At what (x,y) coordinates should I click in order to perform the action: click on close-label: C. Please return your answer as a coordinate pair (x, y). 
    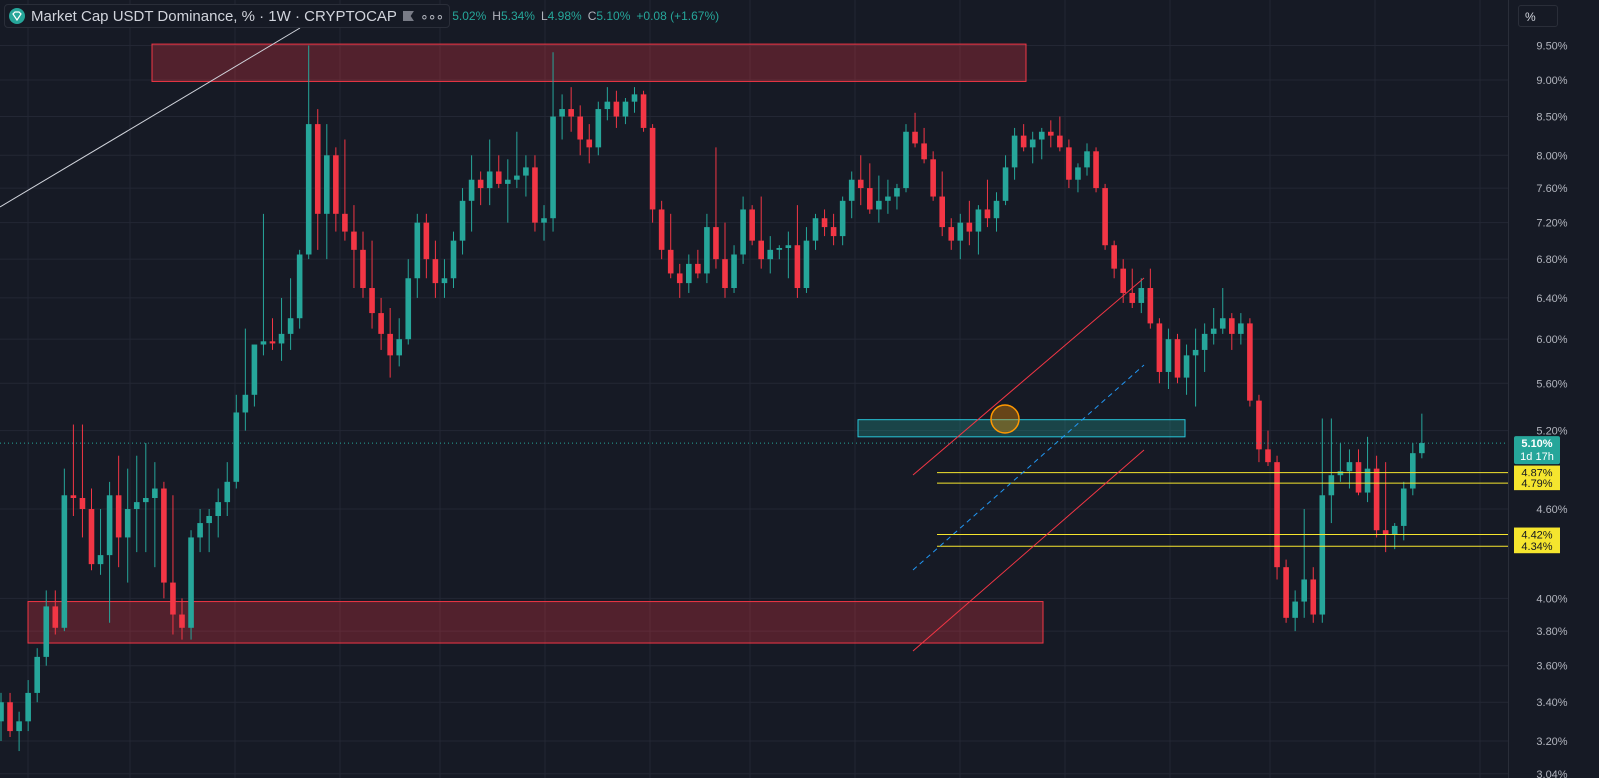
    Looking at the image, I should click on (592, 16).